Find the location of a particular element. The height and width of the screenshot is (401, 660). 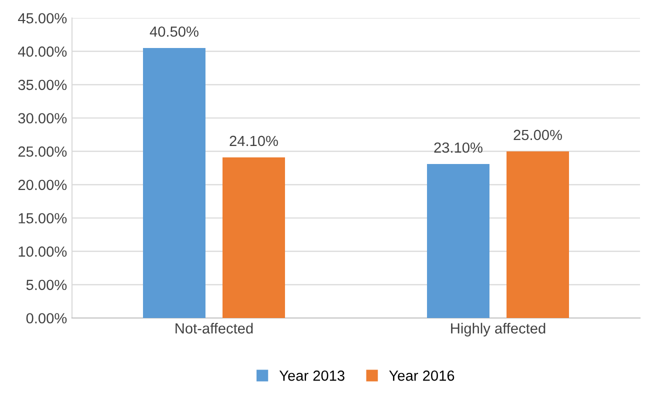

data-label: 40.50% is located at coordinates (174, 31).